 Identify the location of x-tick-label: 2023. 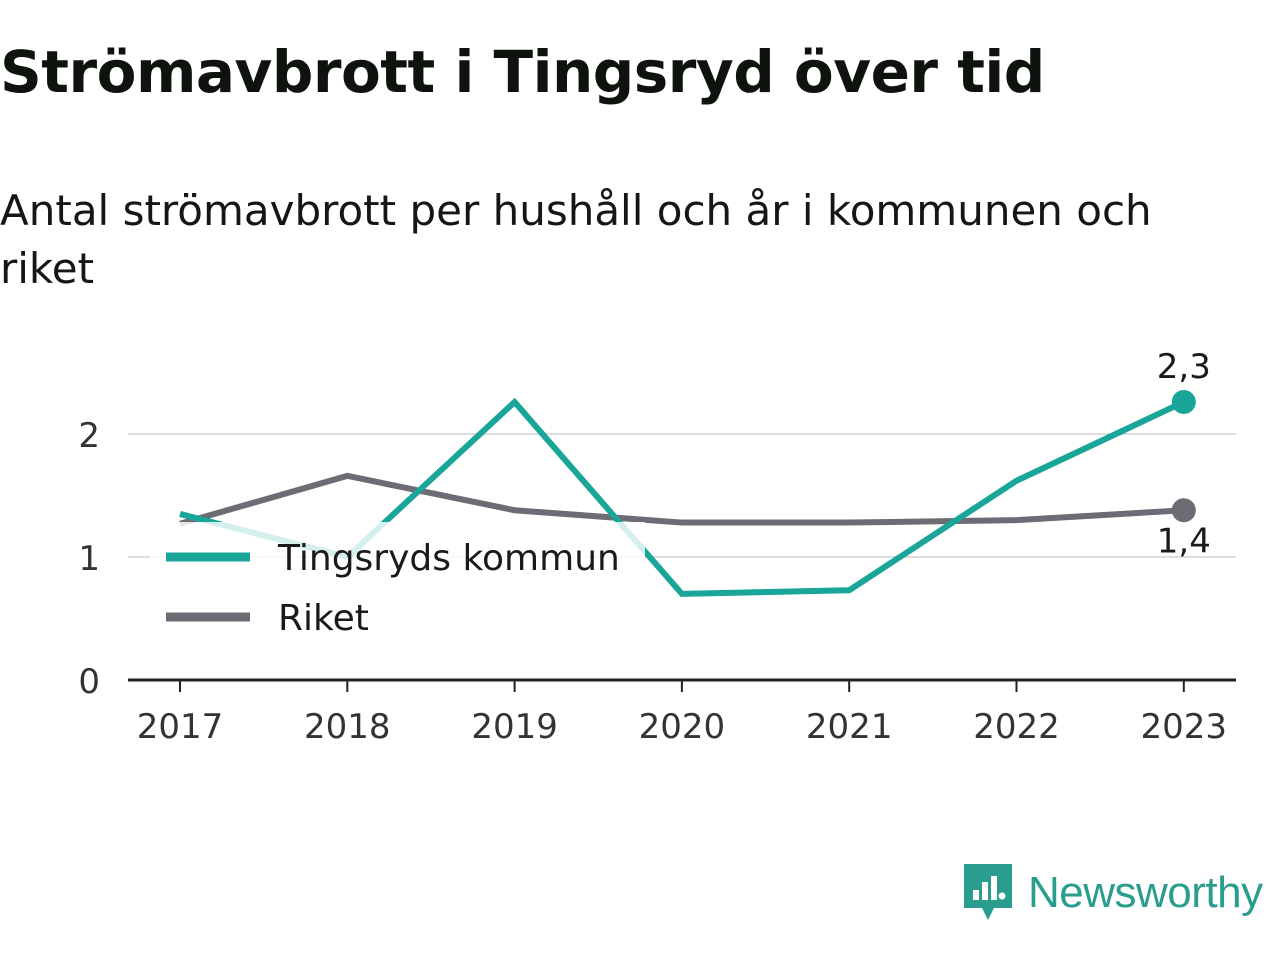
(1184, 727).